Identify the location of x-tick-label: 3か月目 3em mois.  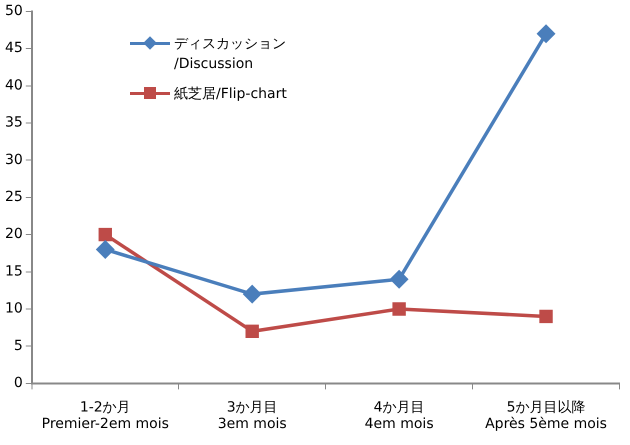
(252, 415).